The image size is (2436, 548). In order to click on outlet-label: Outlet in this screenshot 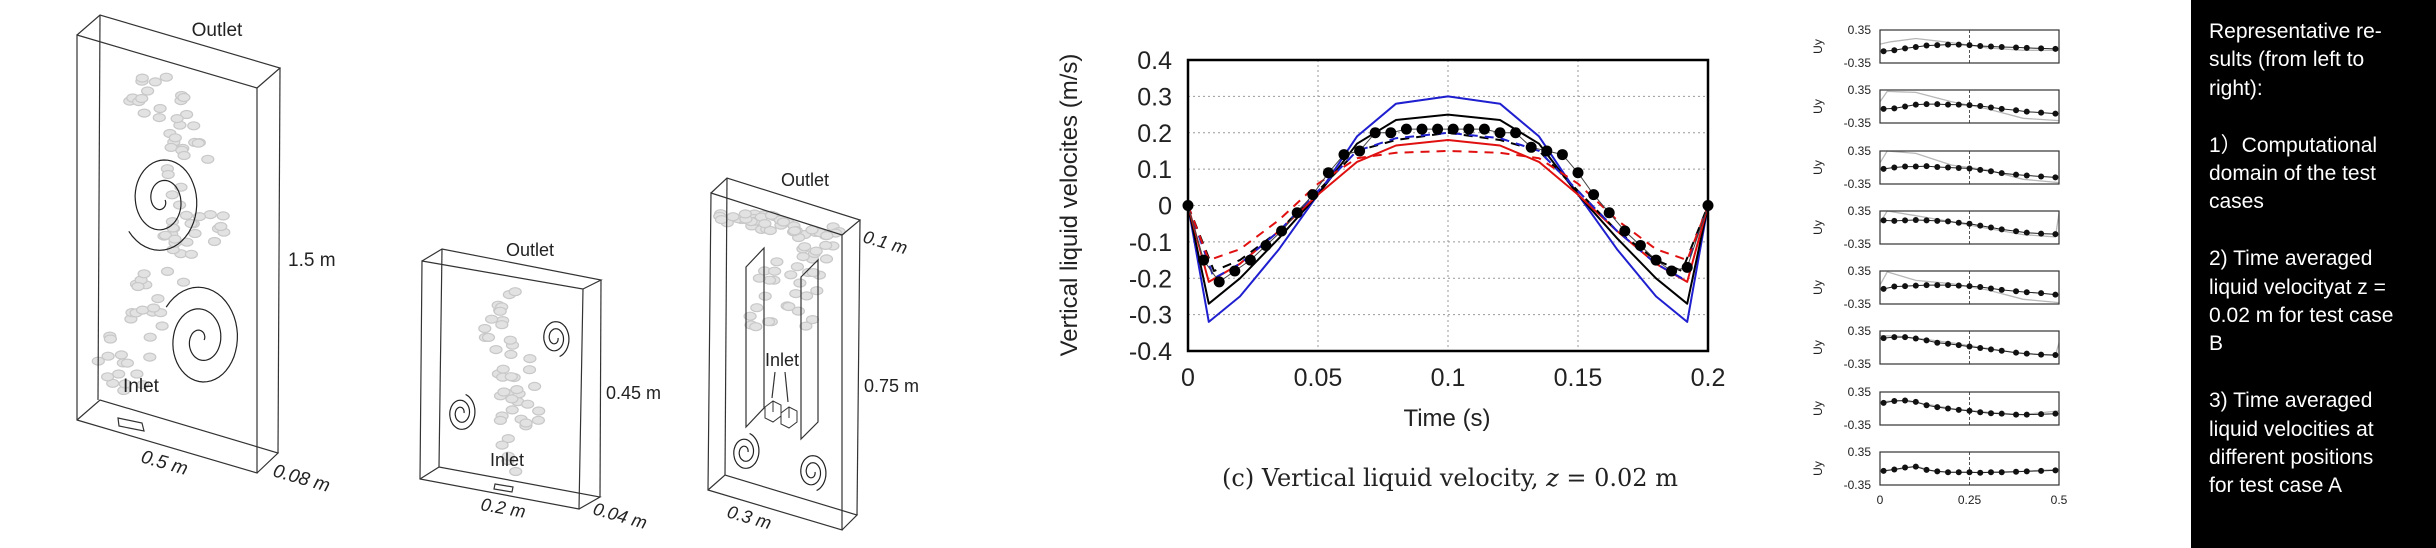, I will do `click(805, 180)`.